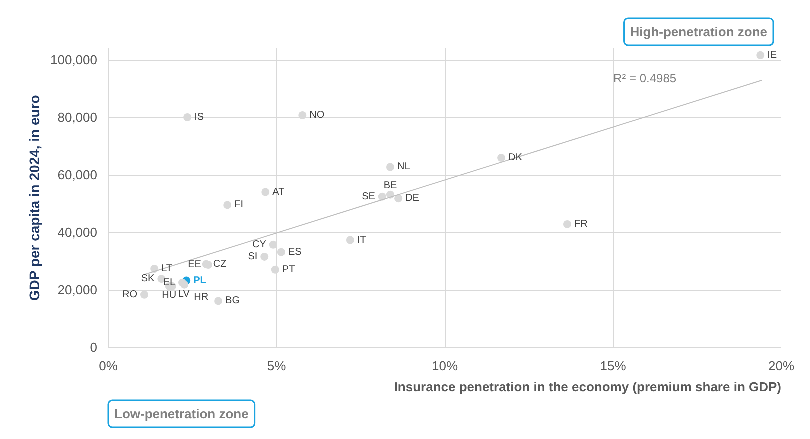 The width and height of the screenshot is (810, 439). Describe the element at coordinates (588, 387) in the screenshot. I see `x-axis-title: Insurance penetration in the economy (premium share in GDP)` at that location.